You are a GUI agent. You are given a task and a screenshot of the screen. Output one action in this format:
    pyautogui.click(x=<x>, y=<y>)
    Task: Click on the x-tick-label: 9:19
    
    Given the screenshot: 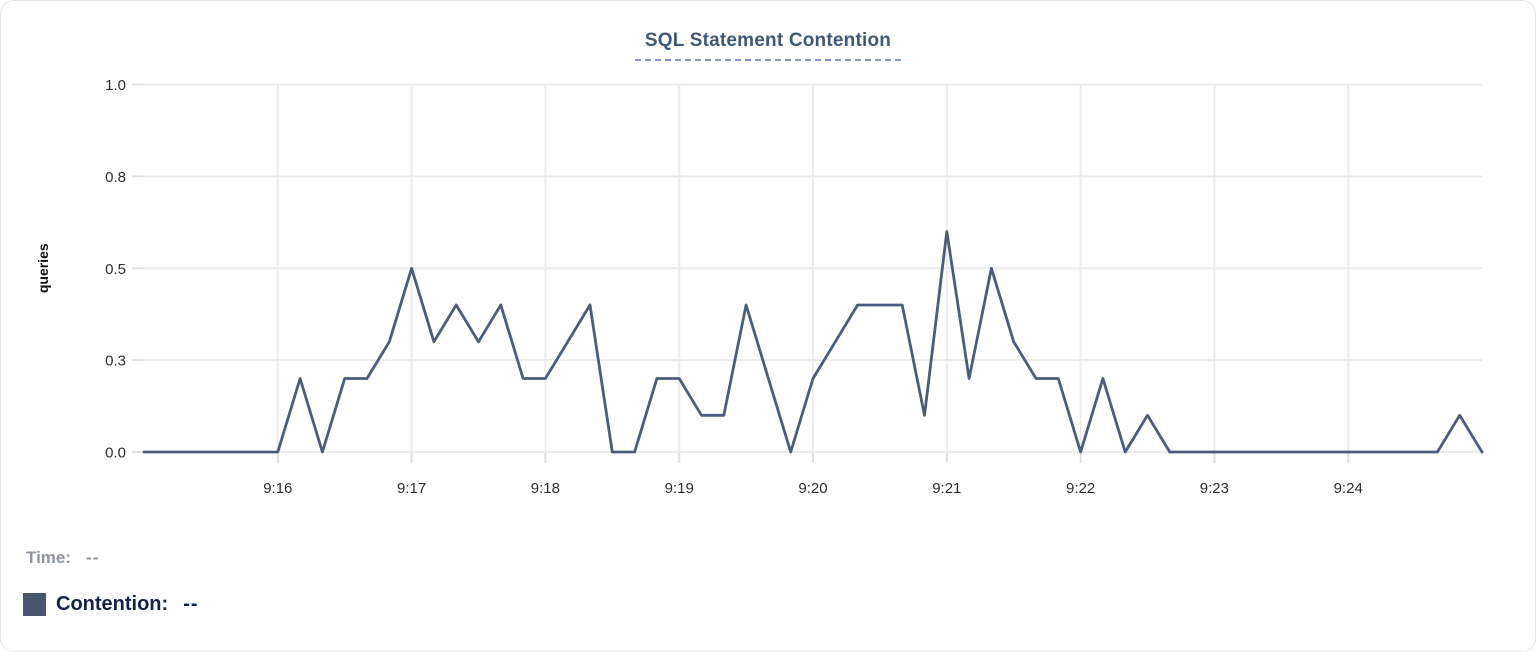 What is the action you would take?
    pyautogui.click(x=679, y=488)
    